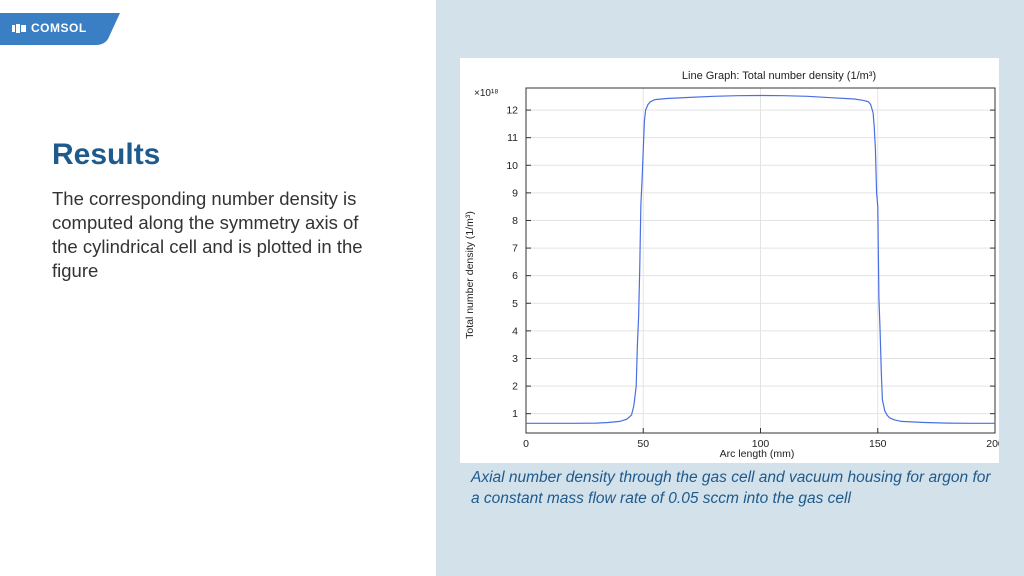 This screenshot has width=1024, height=576. I want to click on x-tick-label: 100, so click(761, 444).